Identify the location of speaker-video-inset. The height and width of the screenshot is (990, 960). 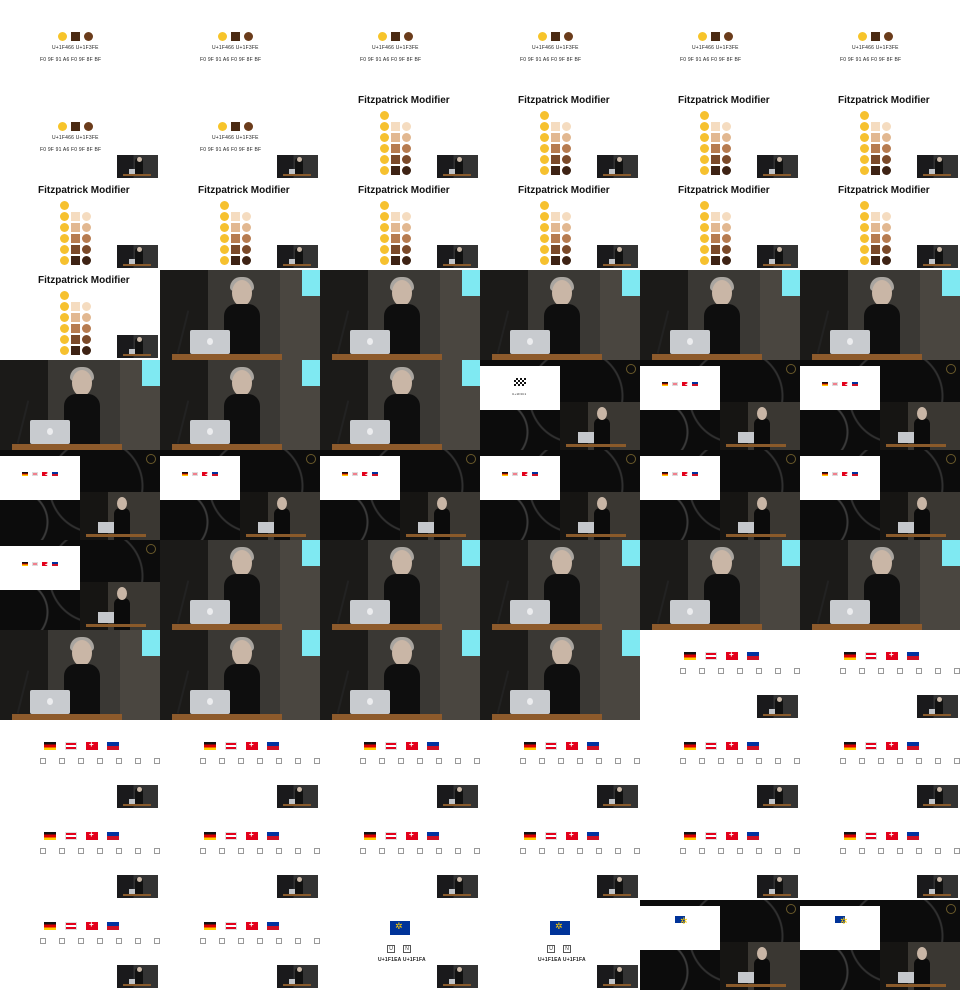
(457, 796).